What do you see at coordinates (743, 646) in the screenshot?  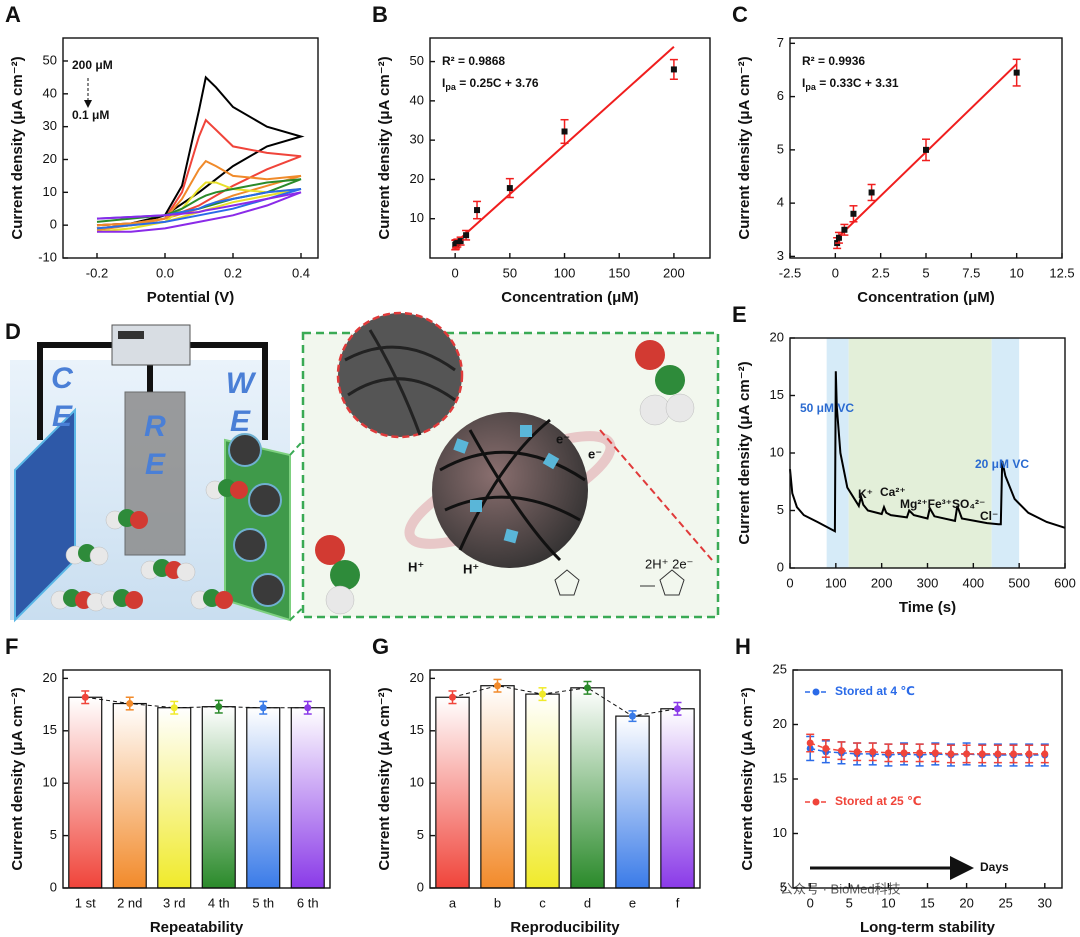 I see `panel-label: H` at bounding box center [743, 646].